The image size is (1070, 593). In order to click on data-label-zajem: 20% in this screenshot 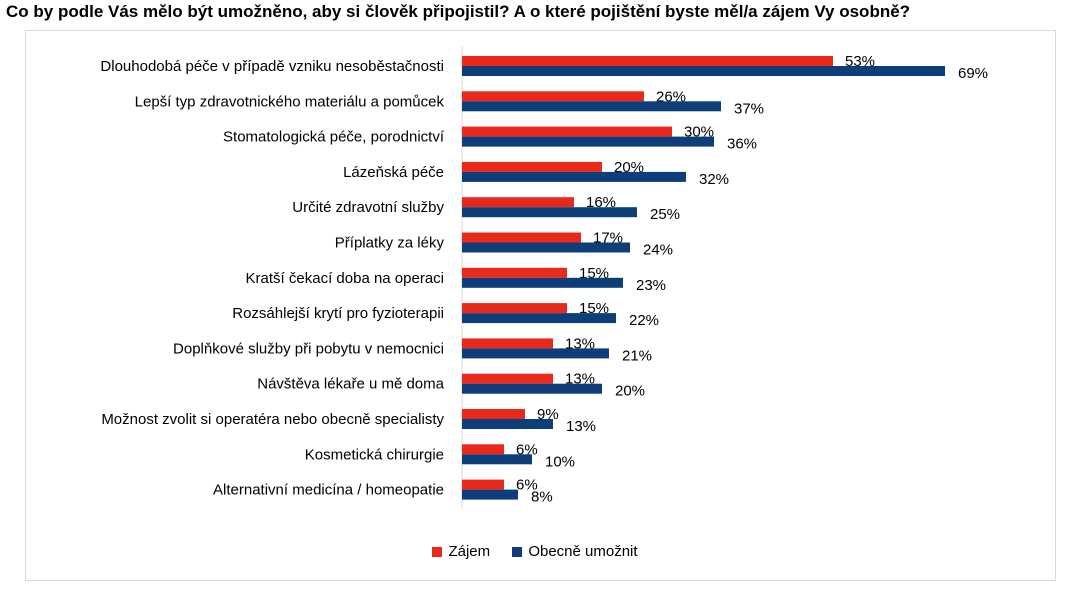, I will do `click(629, 167)`.